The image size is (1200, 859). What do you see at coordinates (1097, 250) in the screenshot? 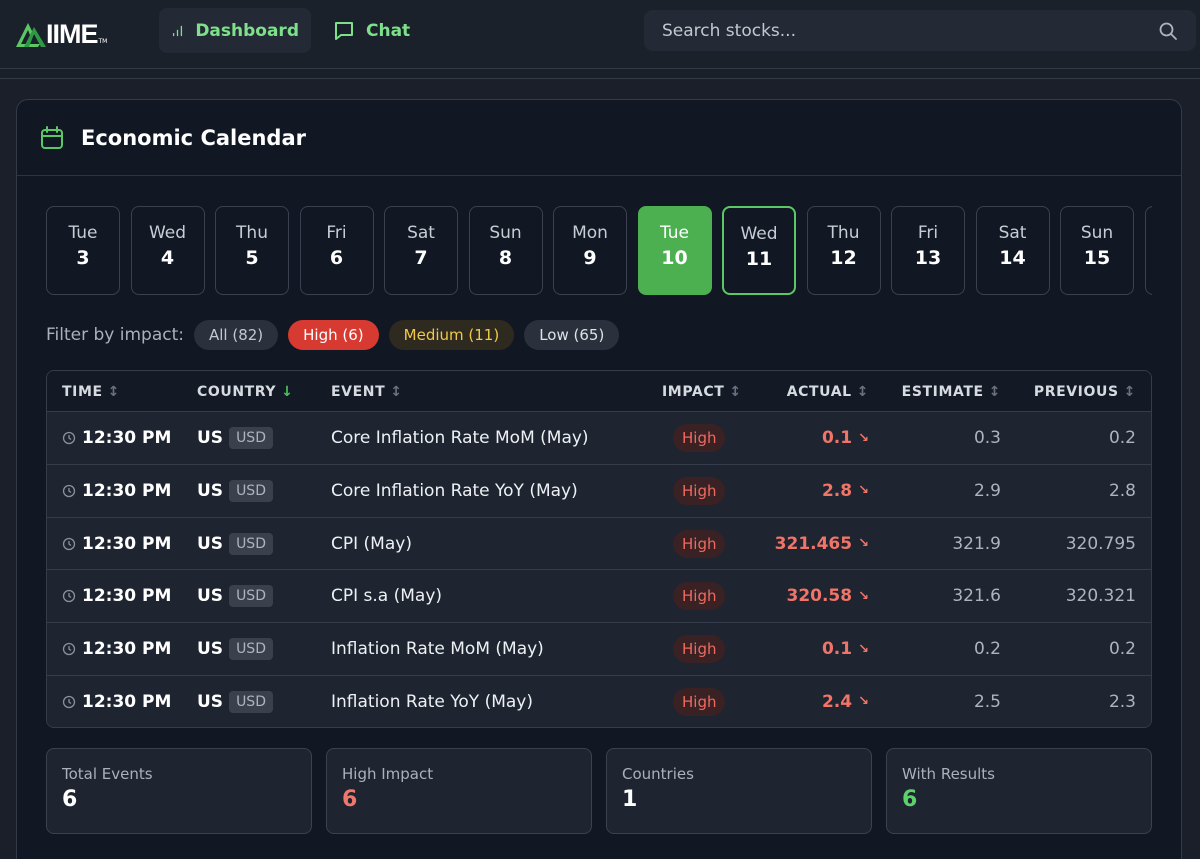
I see `day-button: Sun 15` at bounding box center [1097, 250].